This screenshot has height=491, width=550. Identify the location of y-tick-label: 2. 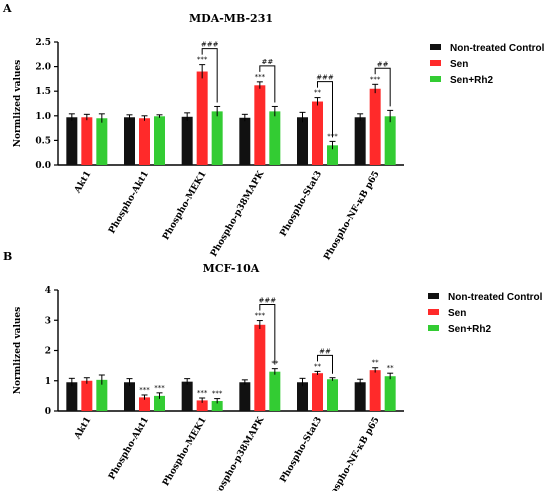
(48, 352).